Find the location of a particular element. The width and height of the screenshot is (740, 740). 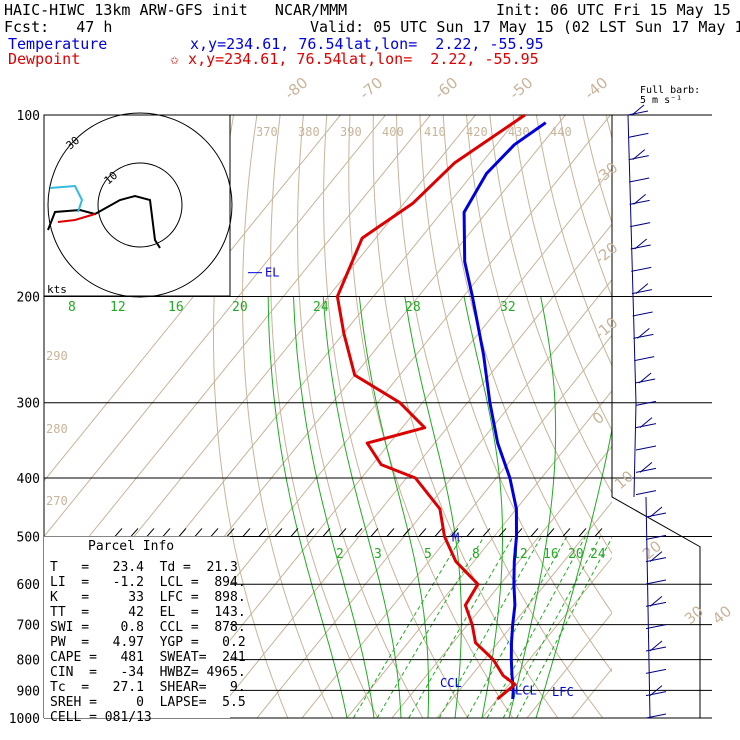

isotherm-label: -70 is located at coordinates (371, 89).